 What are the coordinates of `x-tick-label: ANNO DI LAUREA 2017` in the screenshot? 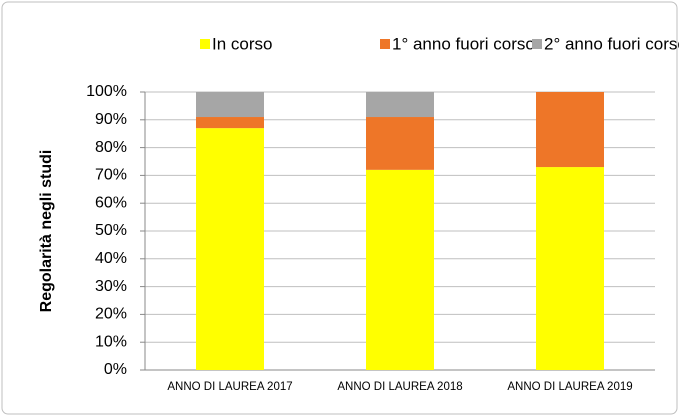 It's located at (229, 387).